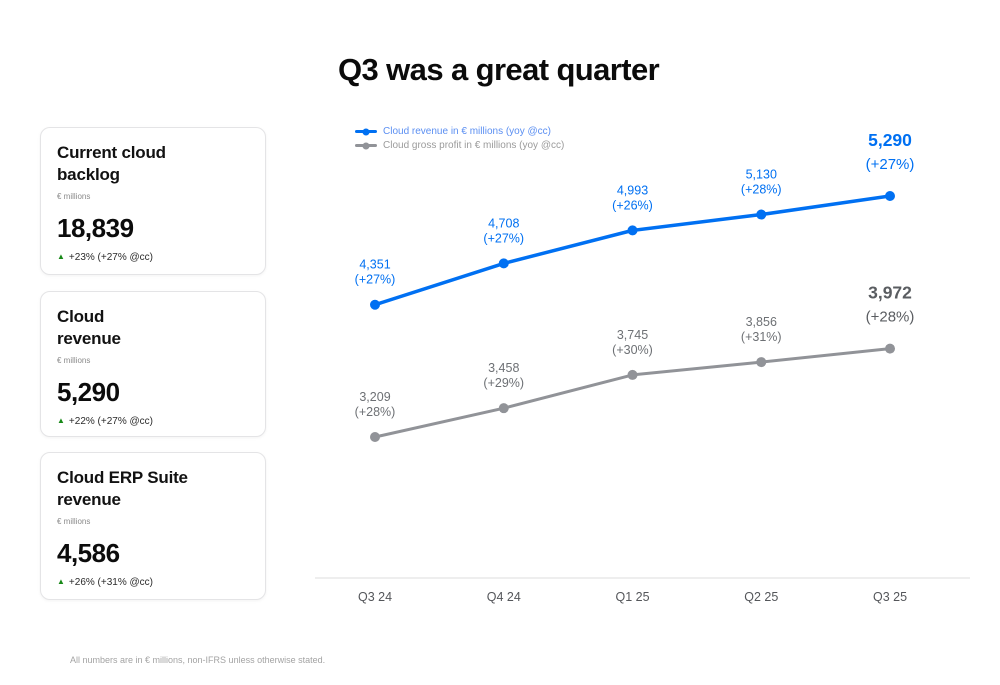 This screenshot has height=685, width=1000. What do you see at coordinates (504, 597) in the screenshot?
I see `x-axis-label: Q4 24` at bounding box center [504, 597].